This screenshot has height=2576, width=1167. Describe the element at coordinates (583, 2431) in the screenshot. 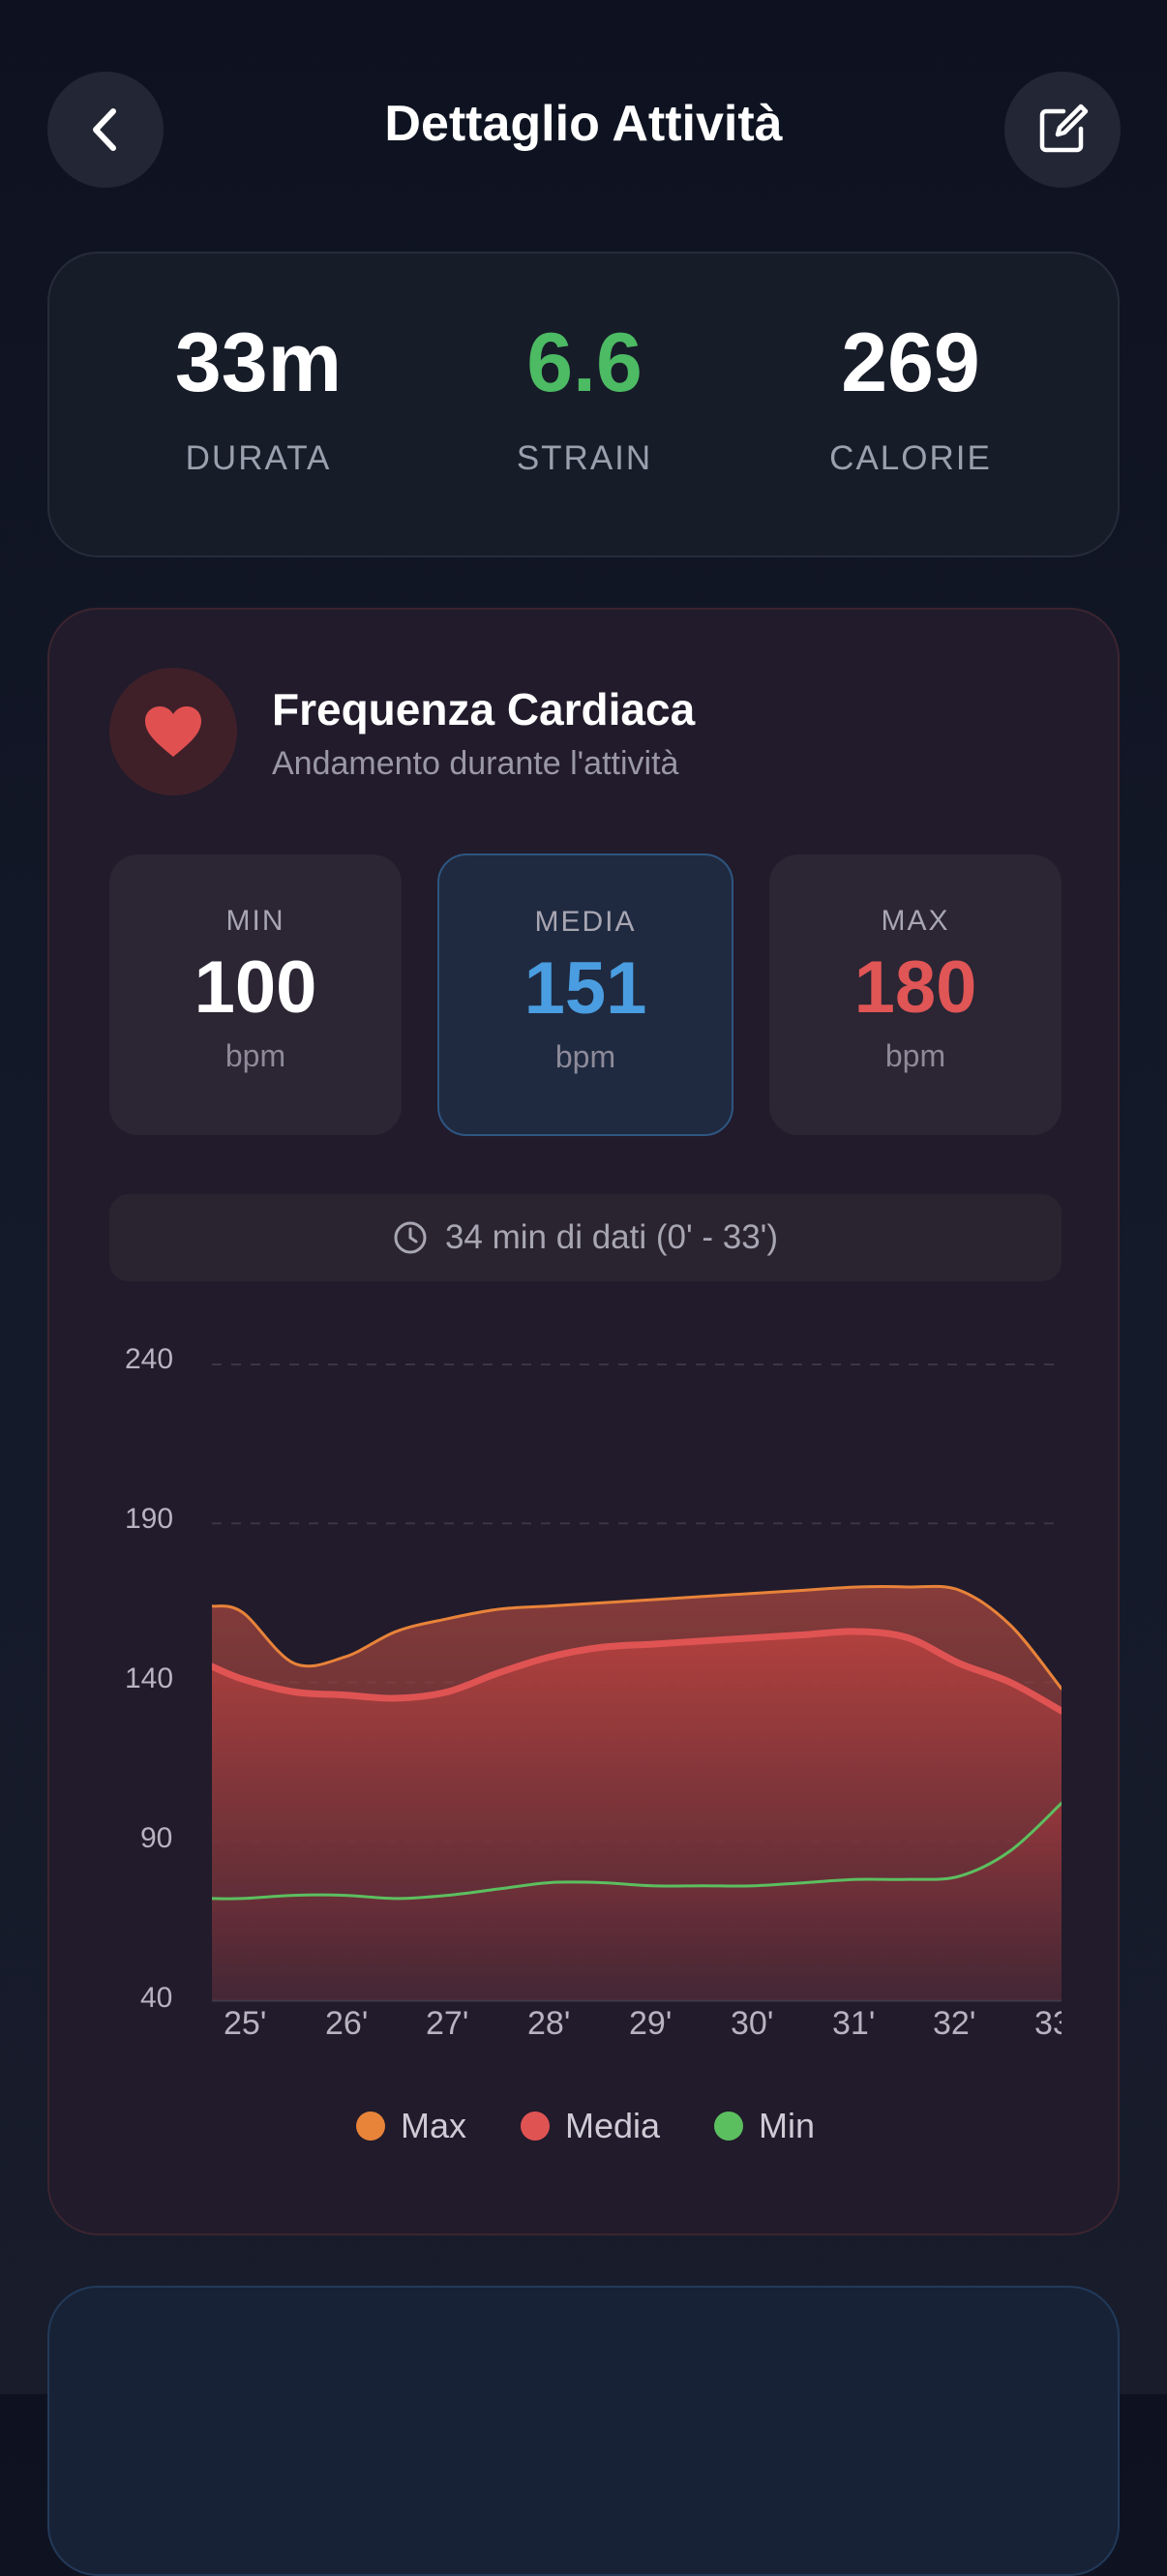

I see `next-card-peek` at that location.